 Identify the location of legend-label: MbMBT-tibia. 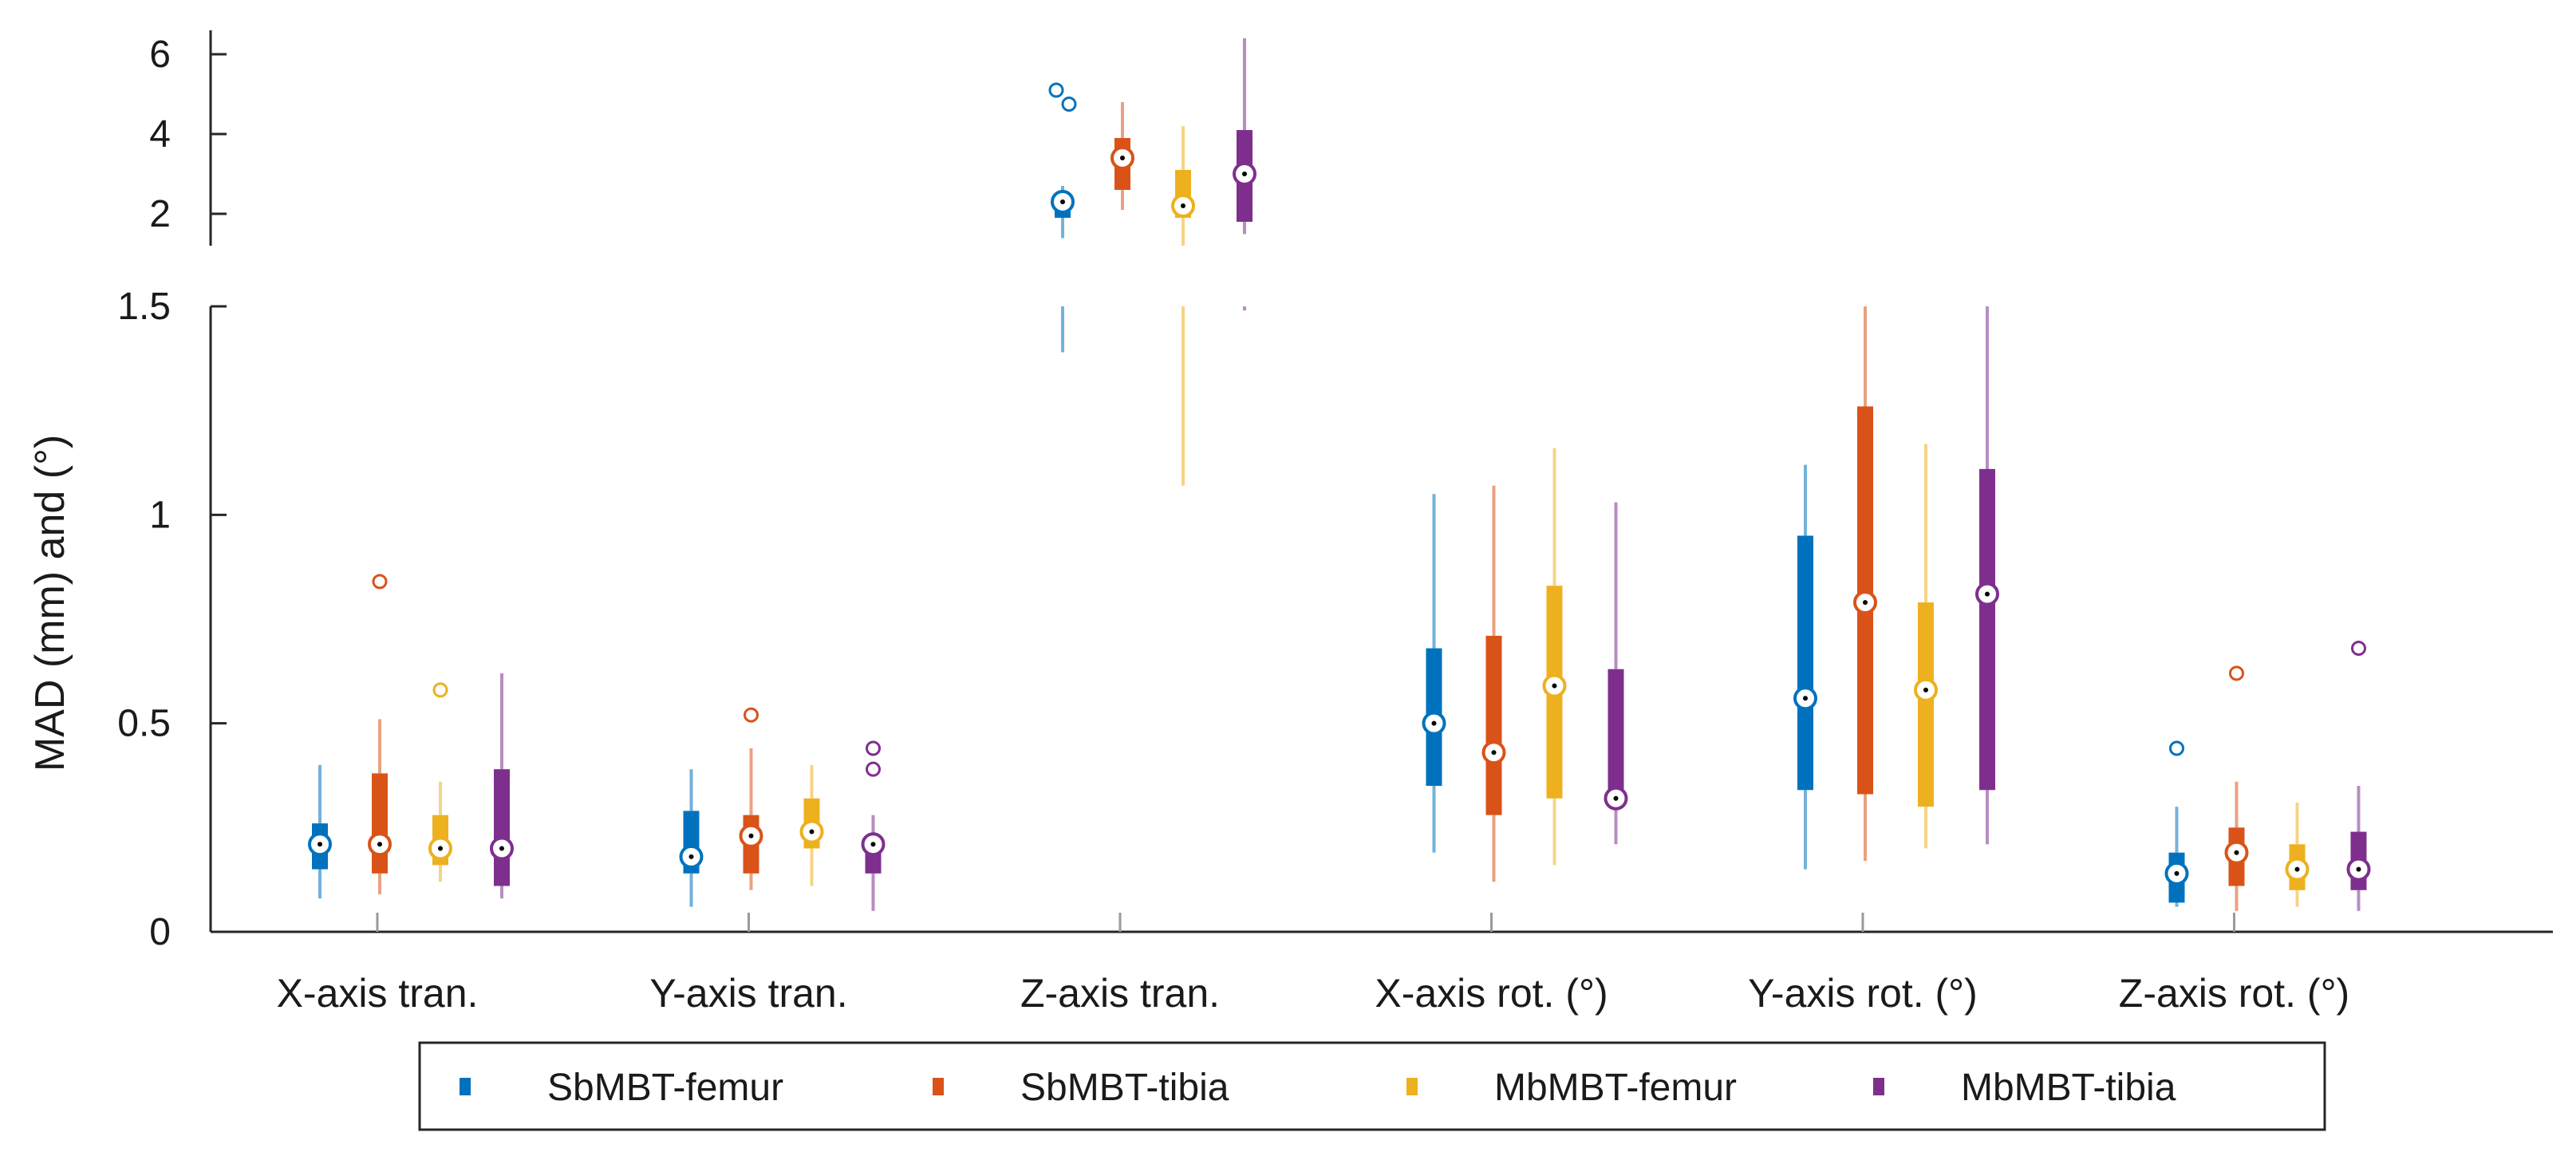
(2068, 1088).